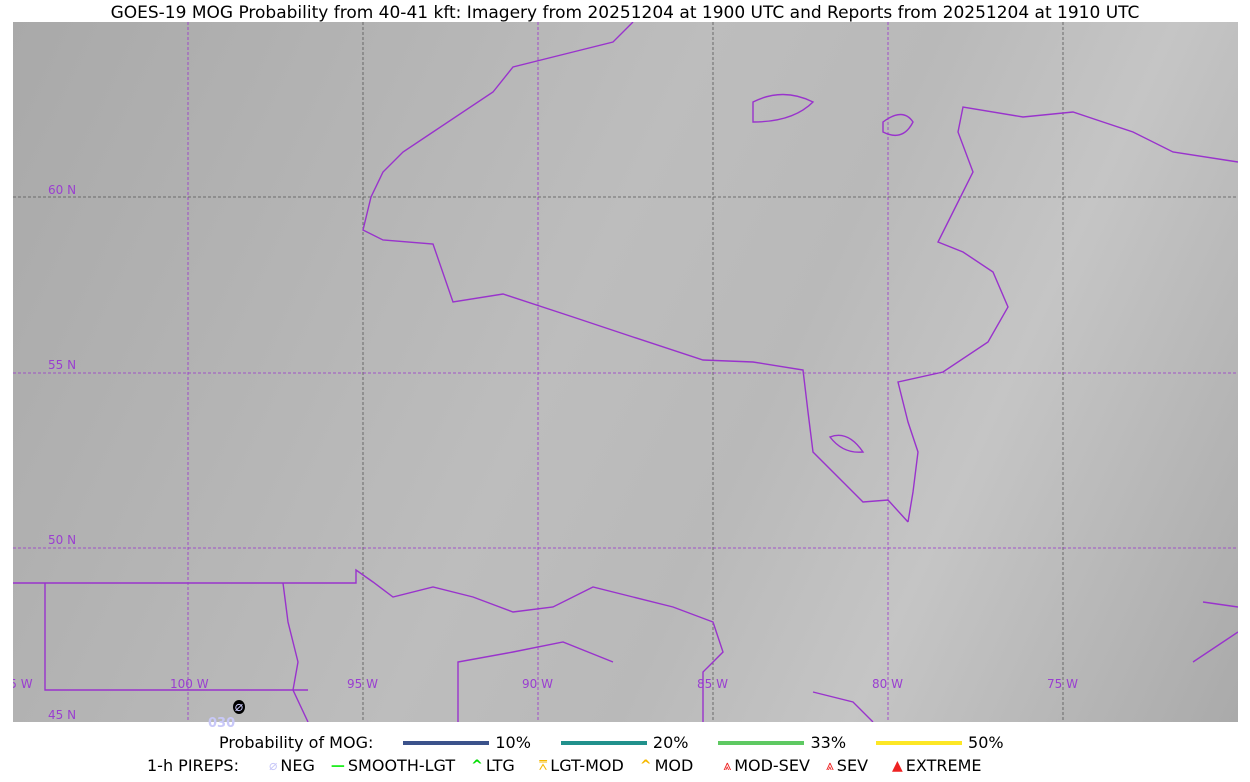 This screenshot has width=1250, height=782. What do you see at coordinates (897, 765) in the screenshot?
I see `filled-triangle-icon: ▲` at bounding box center [897, 765].